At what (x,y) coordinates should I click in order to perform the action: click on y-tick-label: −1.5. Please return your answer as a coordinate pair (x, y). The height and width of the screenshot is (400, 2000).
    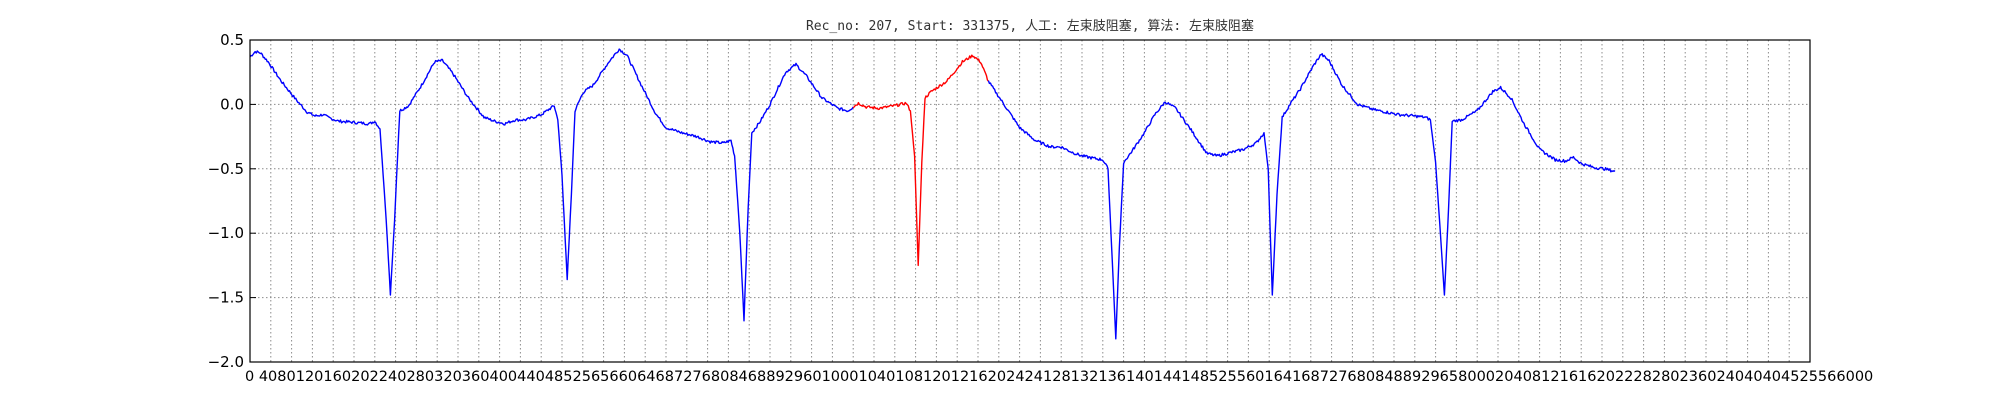
    Looking at the image, I should click on (226, 298).